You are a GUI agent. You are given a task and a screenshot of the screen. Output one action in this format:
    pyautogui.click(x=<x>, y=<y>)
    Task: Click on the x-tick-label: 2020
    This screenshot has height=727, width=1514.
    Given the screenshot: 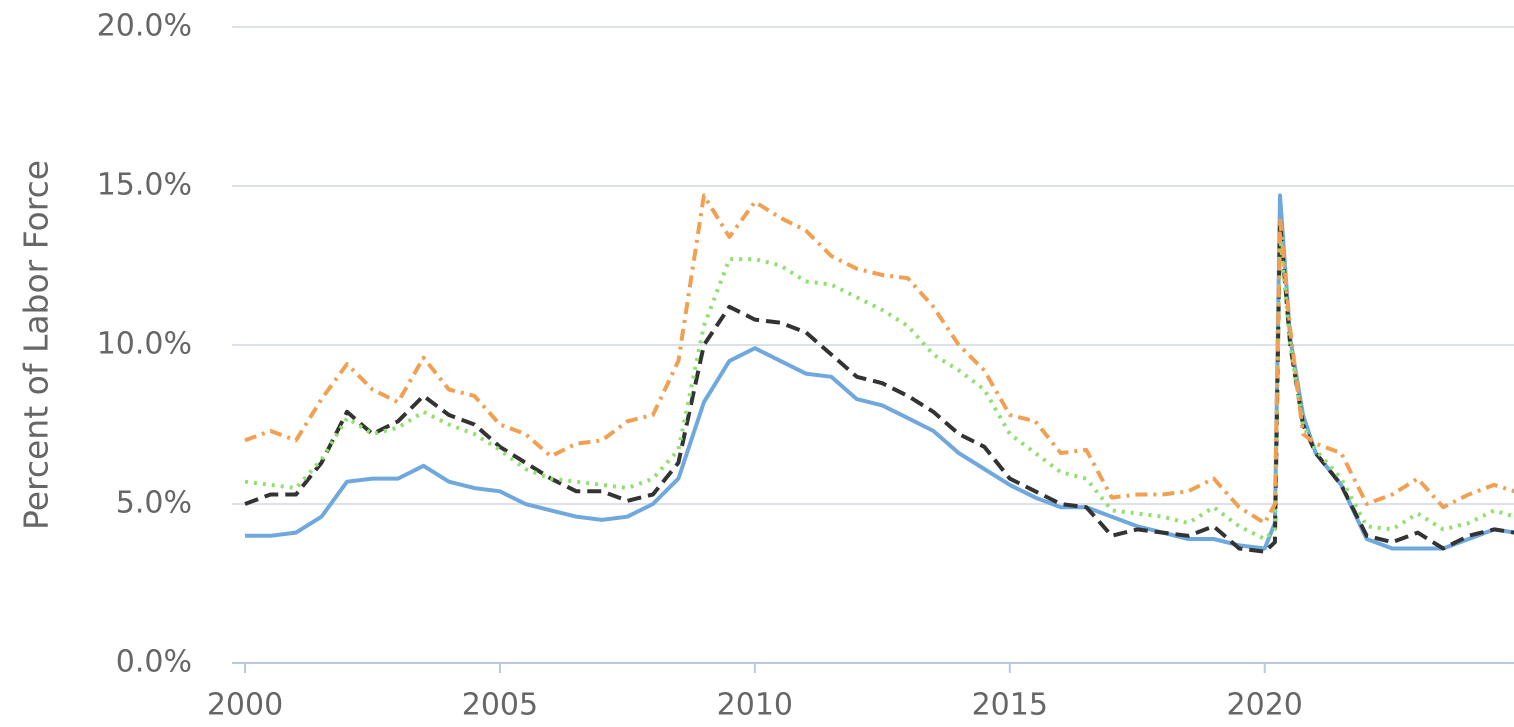 What is the action you would take?
    pyautogui.click(x=1265, y=705)
    